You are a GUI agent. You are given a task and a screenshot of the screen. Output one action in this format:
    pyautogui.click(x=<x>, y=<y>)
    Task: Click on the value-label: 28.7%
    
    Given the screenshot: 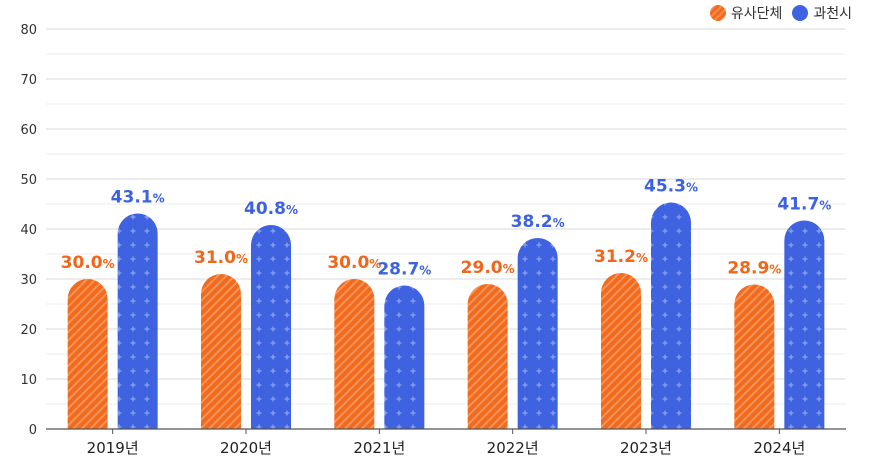 What is the action you would take?
    pyautogui.click(x=404, y=270)
    